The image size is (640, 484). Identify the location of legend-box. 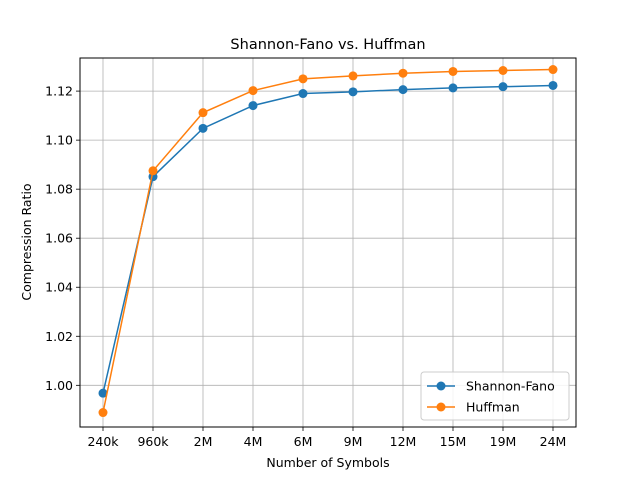
(495, 396).